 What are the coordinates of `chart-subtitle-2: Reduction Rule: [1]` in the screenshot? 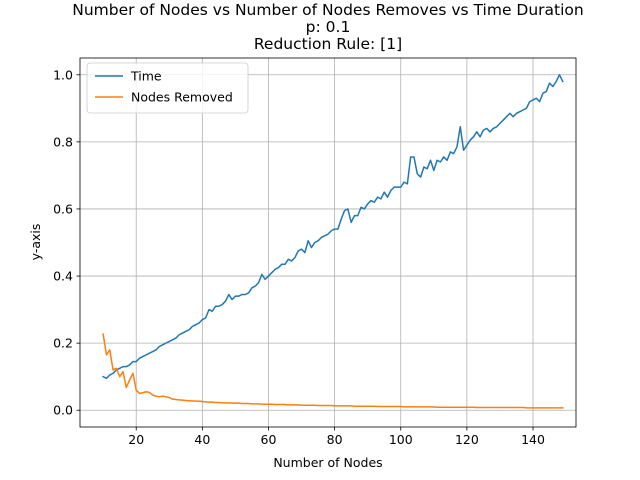 It's located at (328, 44).